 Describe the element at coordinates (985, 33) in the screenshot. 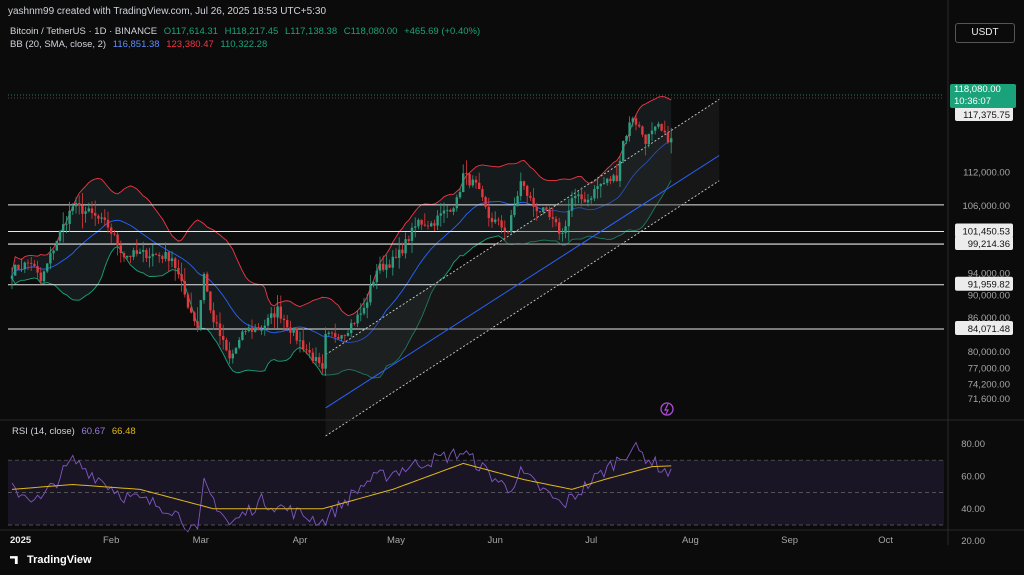

I see `currency-selector: USDT` at that location.